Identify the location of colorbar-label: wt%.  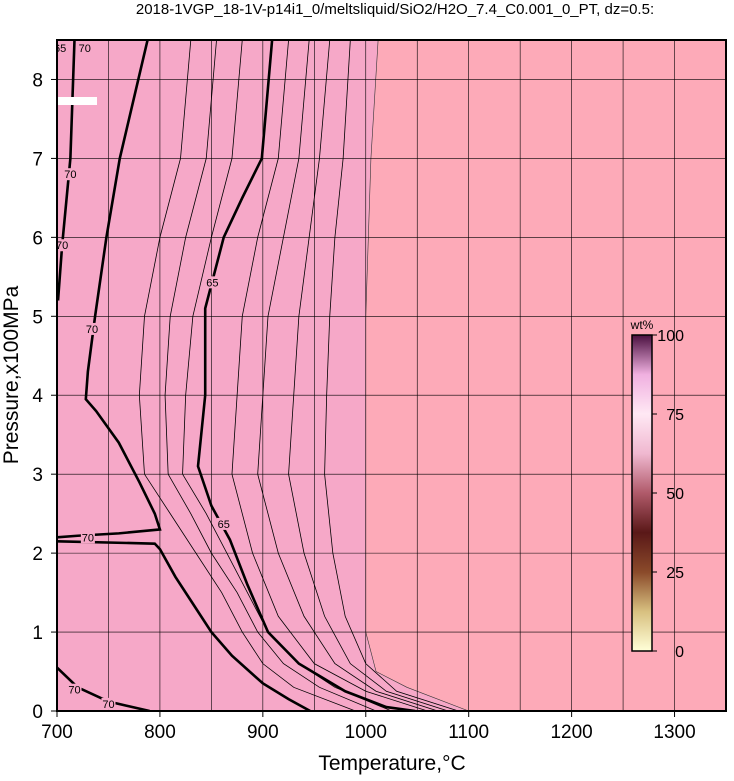
(642, 325).